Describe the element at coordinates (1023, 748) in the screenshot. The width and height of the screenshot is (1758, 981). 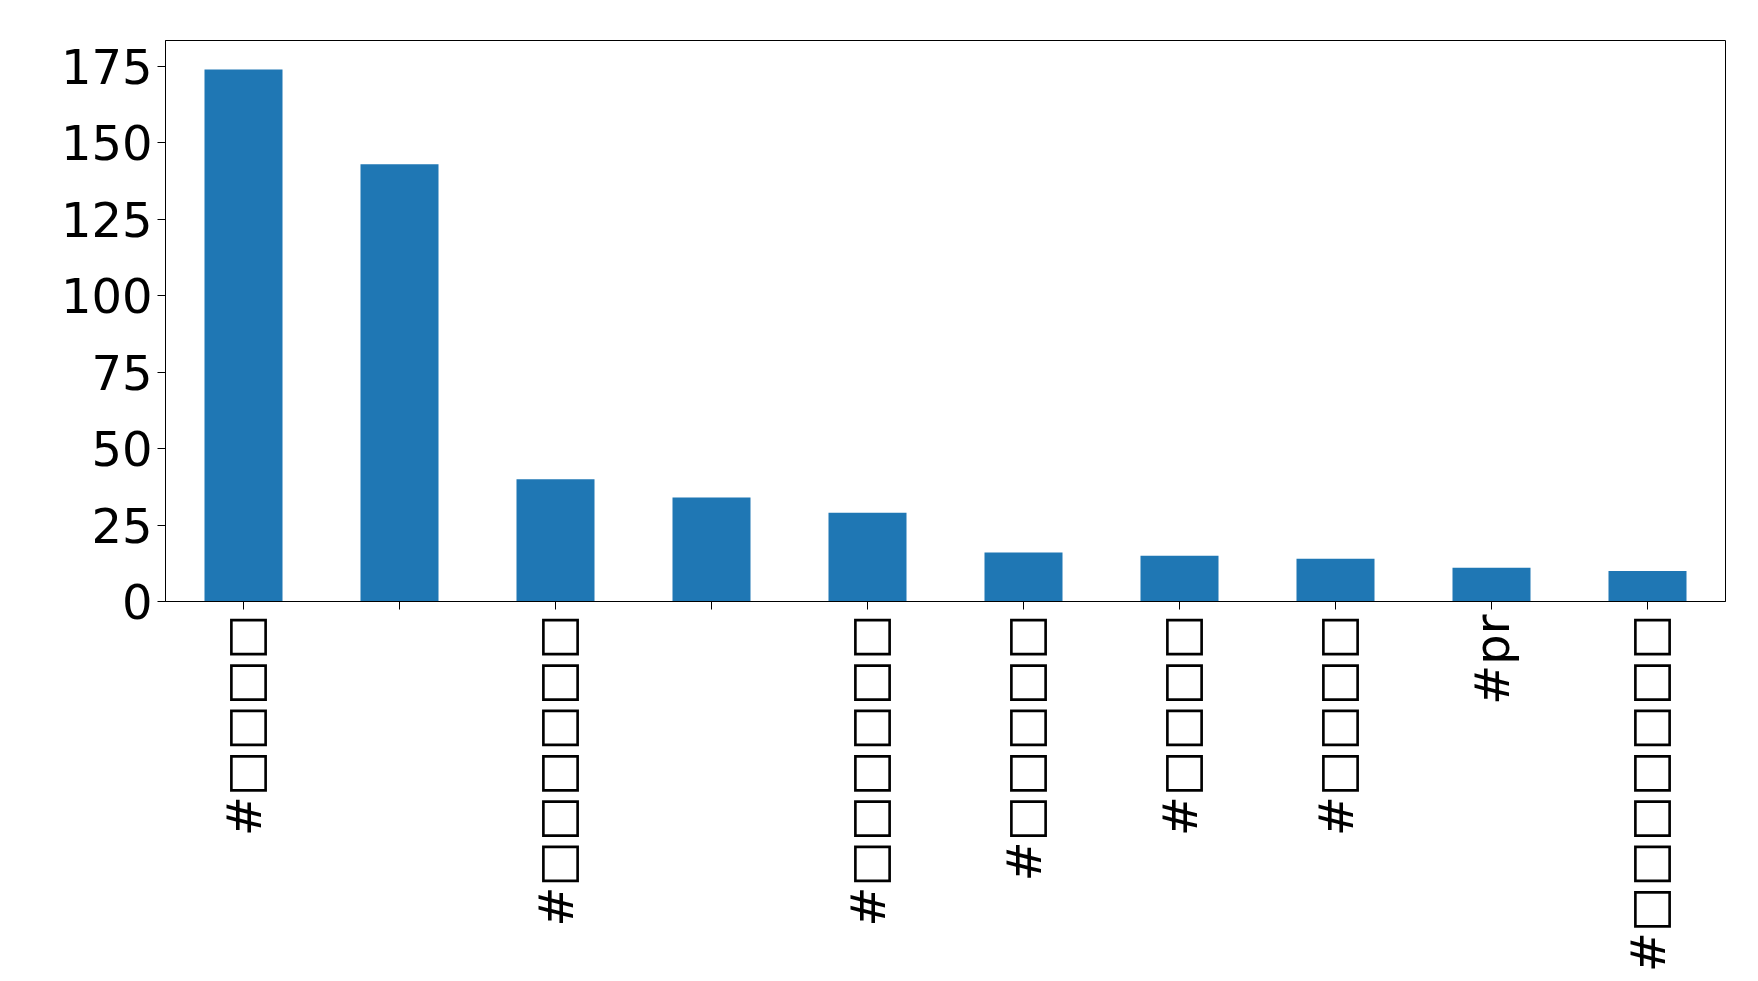
I see `x-tick-label: #□□□□□` at that location.